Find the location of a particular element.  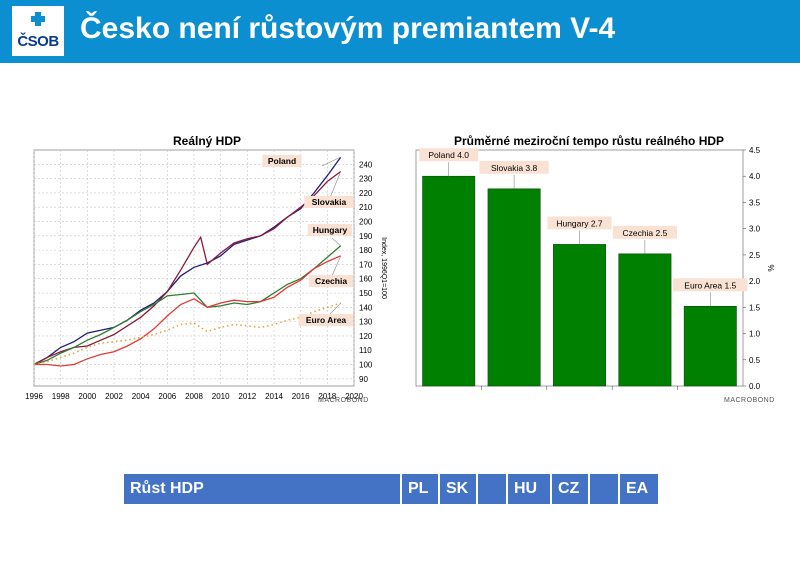

y-tick-label: 240 is located at coordinates (366, 164).